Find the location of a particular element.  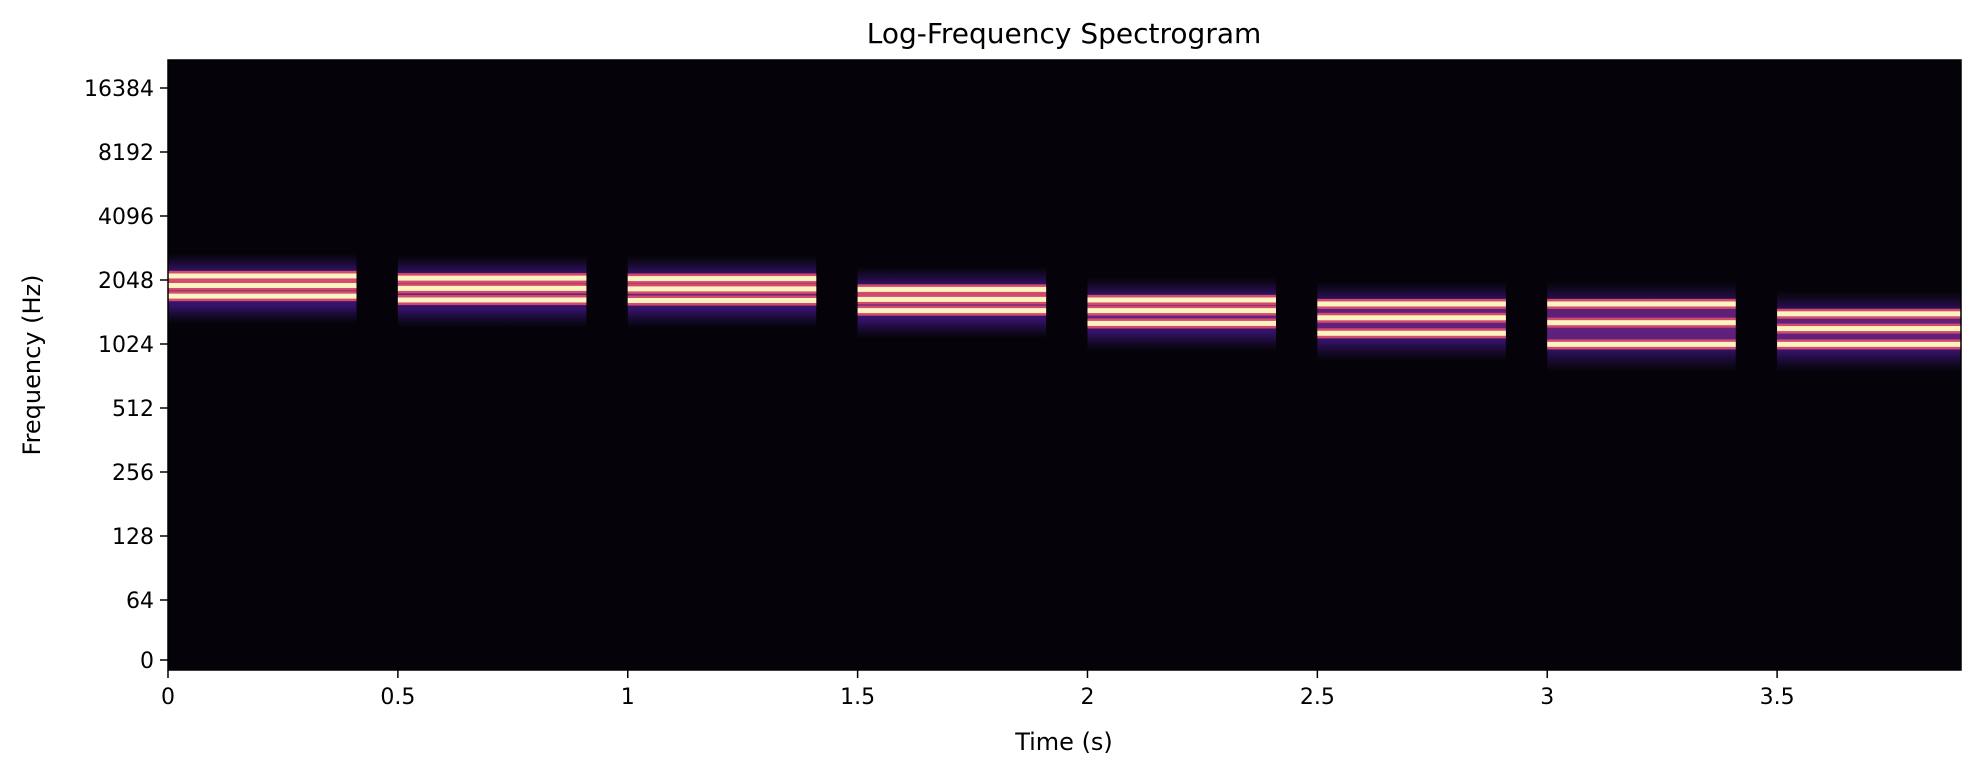

y-axis-label: Frequency (Hz) is located at coordinates (32, 365).